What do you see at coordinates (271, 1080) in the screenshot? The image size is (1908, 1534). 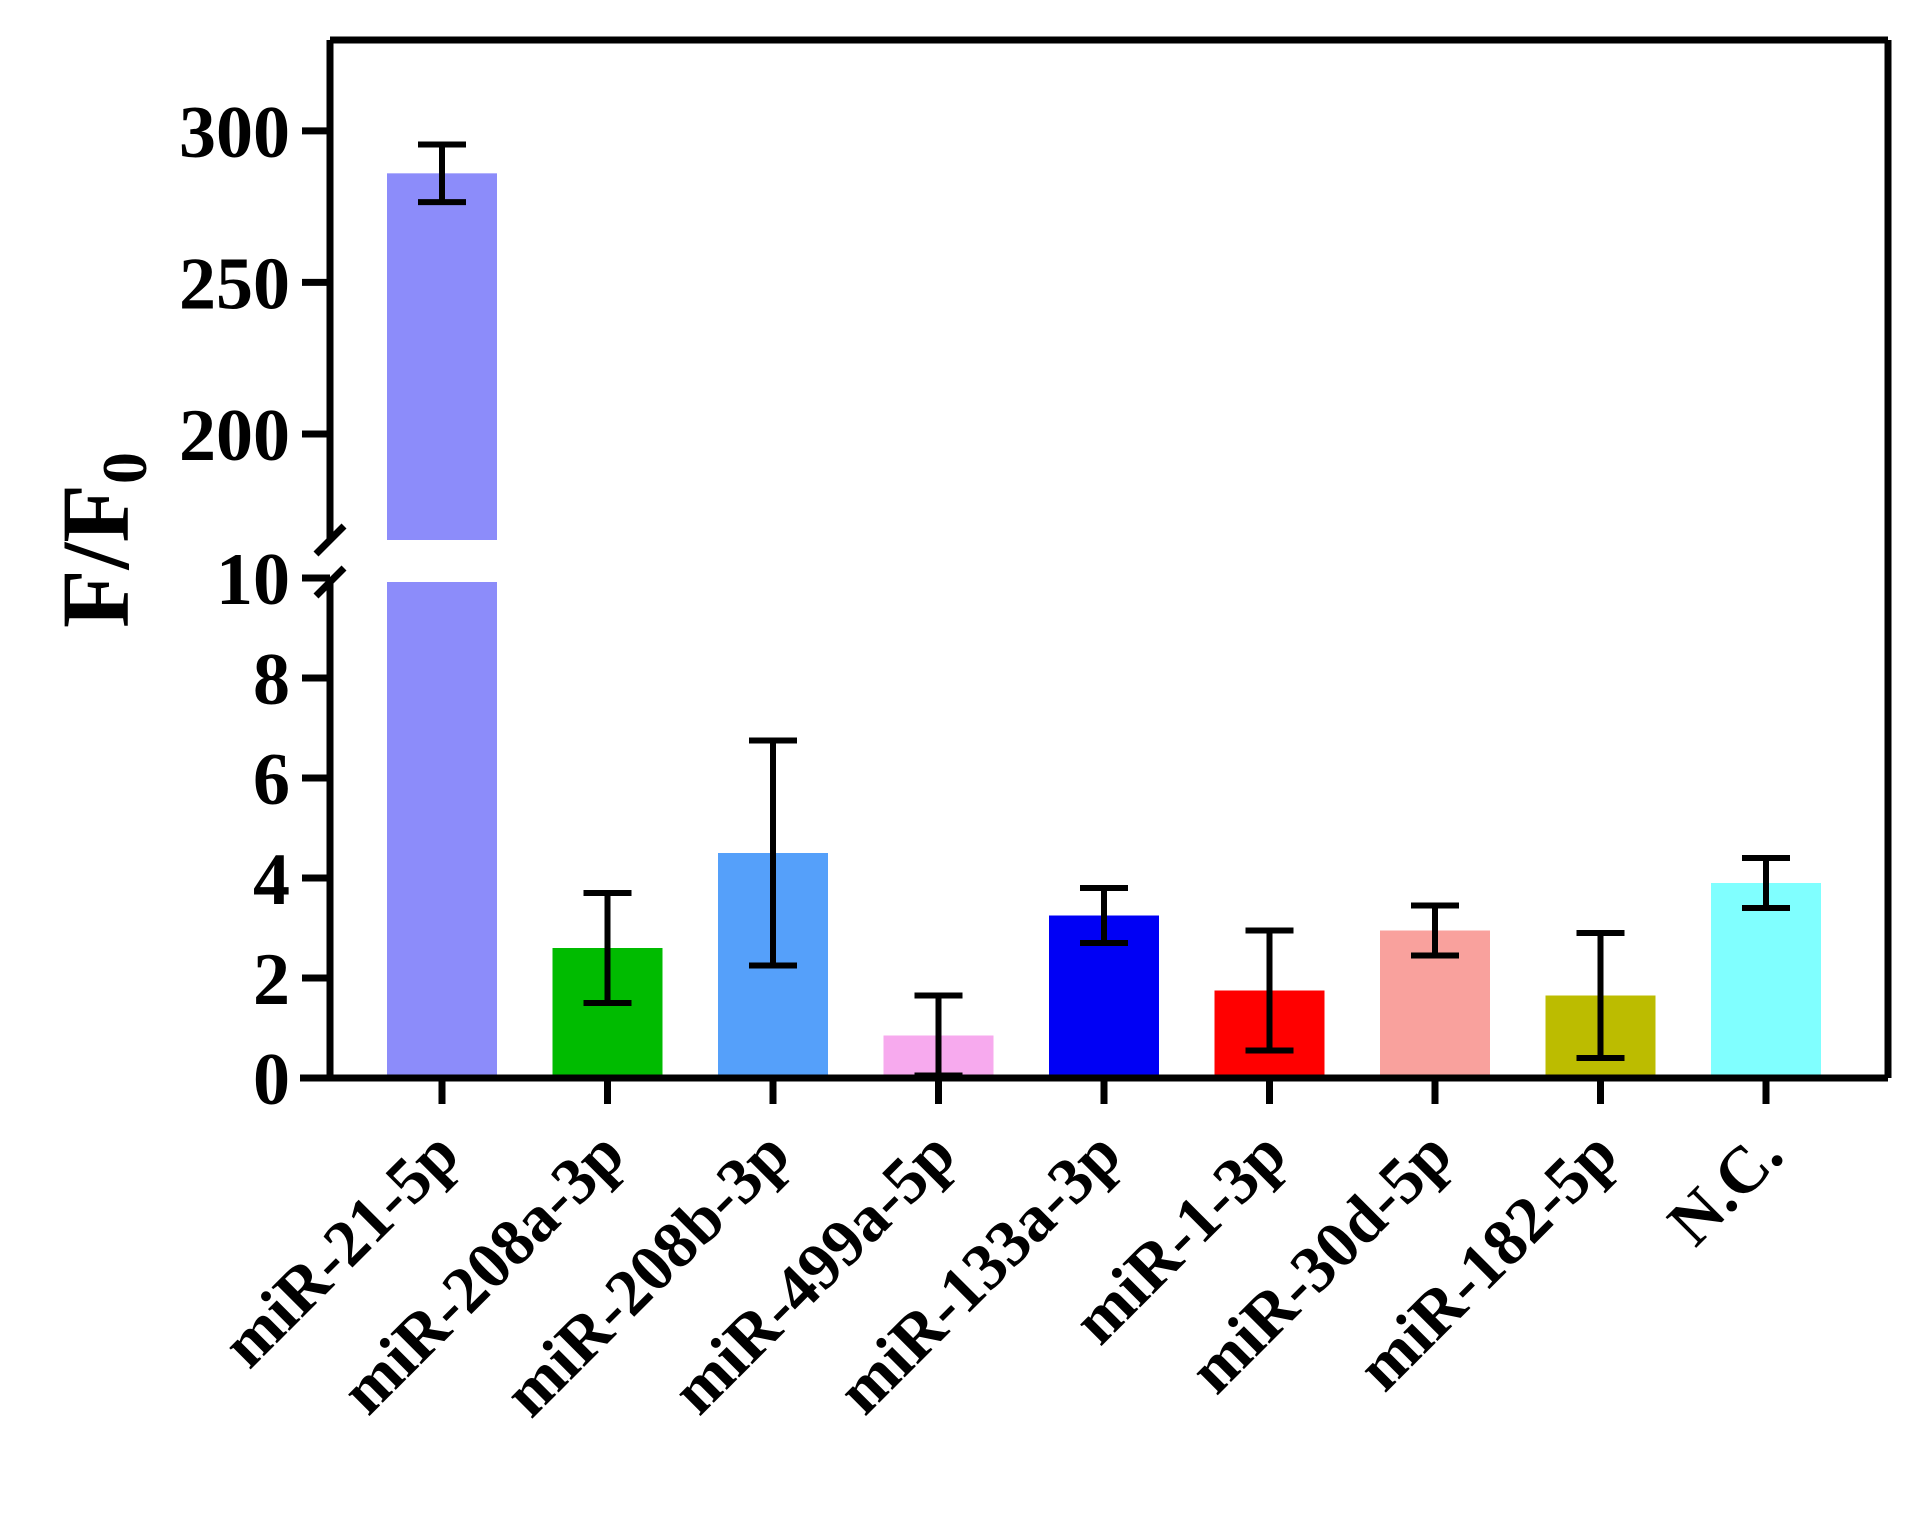 I see `y-tick-label-0: 0` at bounding box center [271, 1080].